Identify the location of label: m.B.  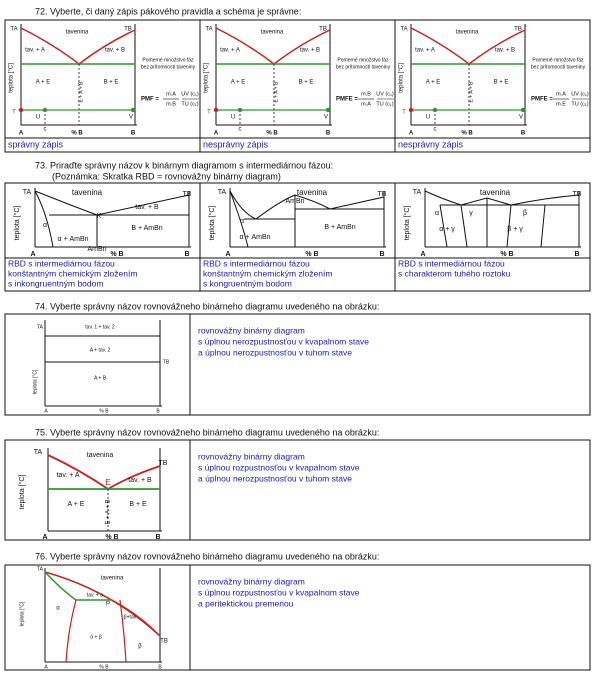
(171, 104).